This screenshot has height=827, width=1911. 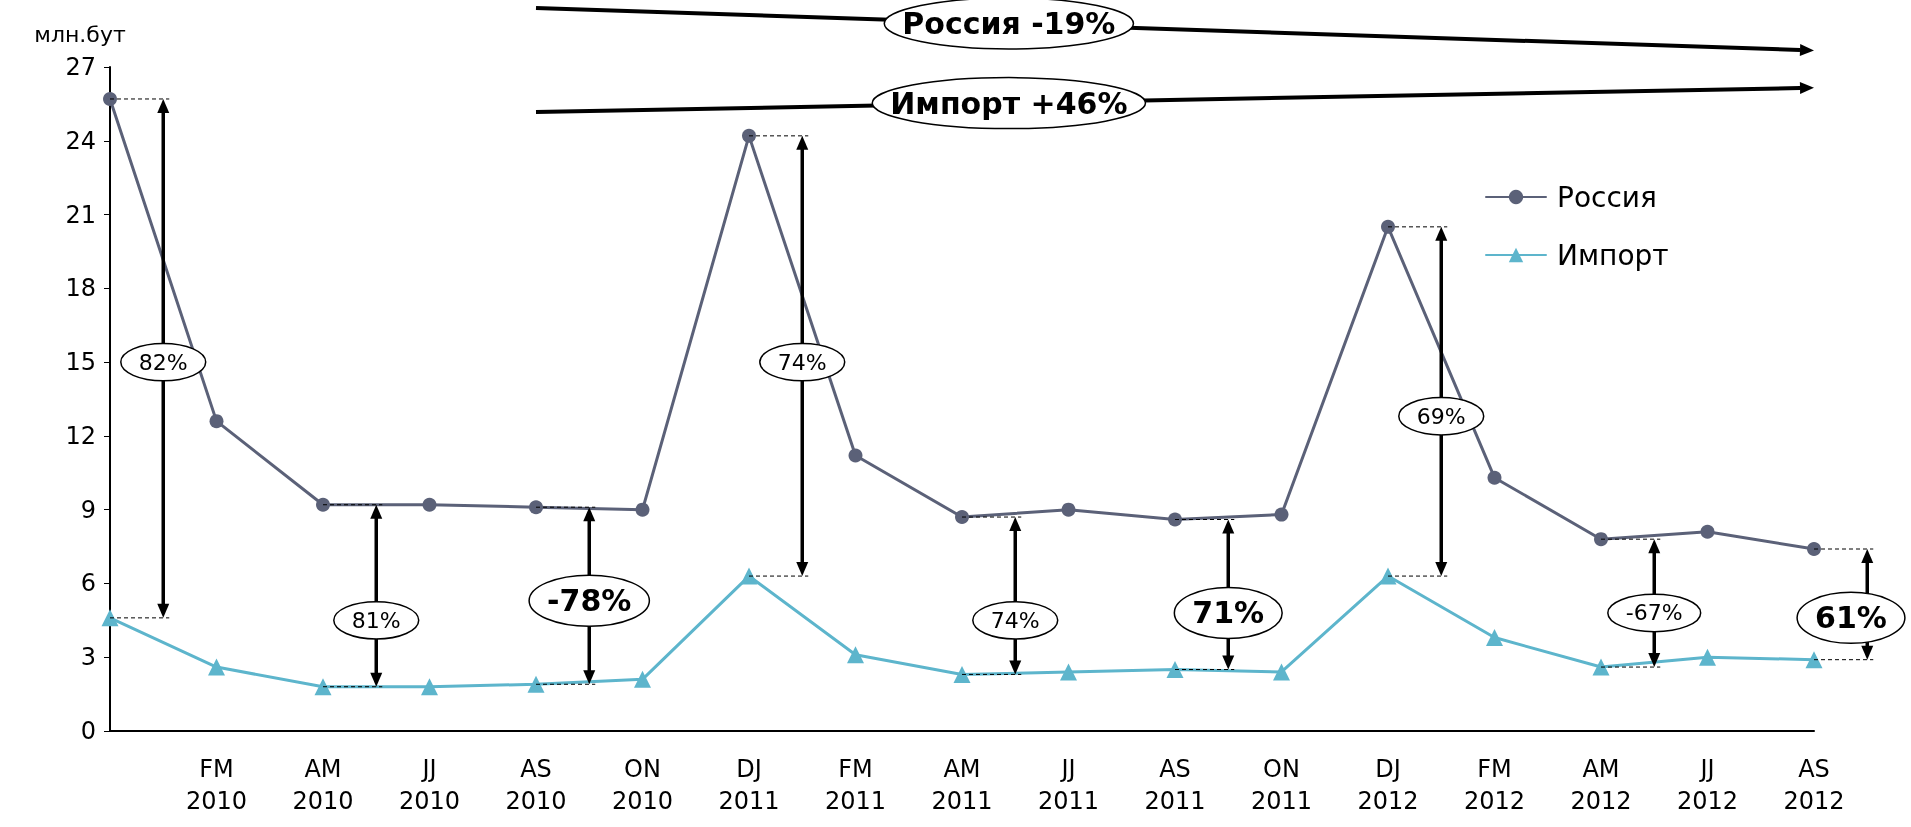 I want to click on y-tick-label: 18, so click(x=80, y=288).